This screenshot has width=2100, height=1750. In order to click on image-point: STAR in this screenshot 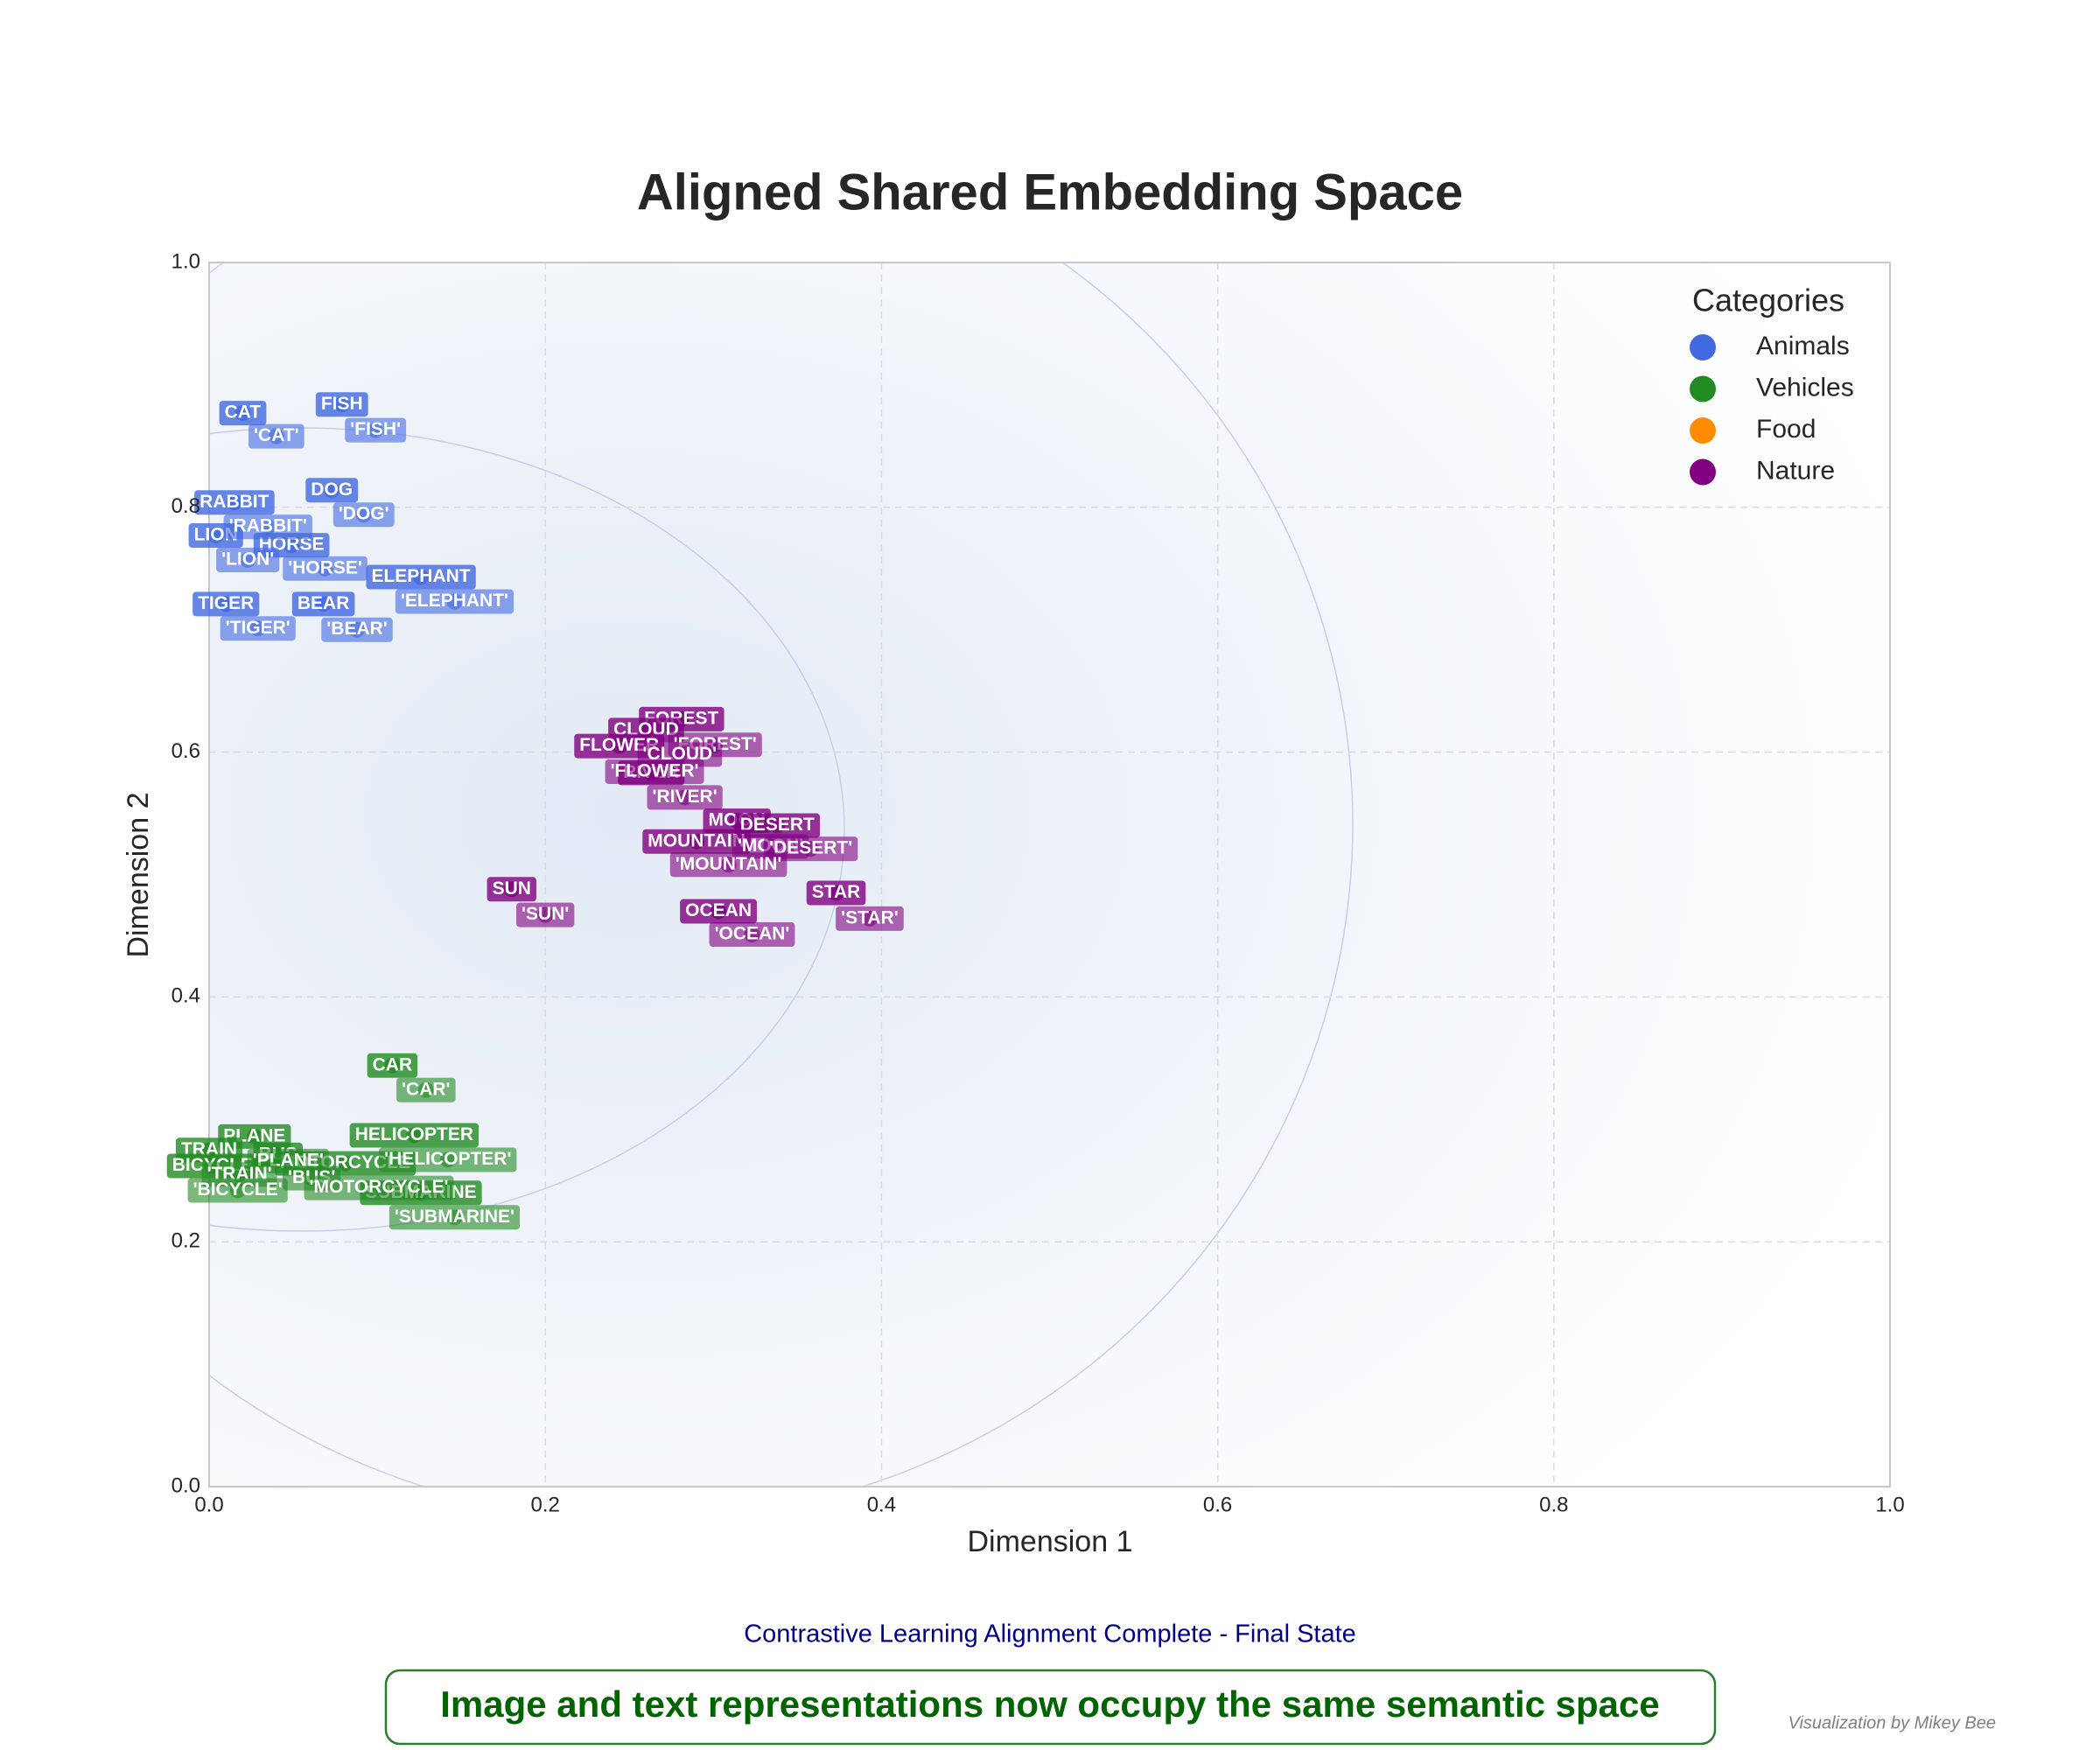, I will do `click(836, 893)`.